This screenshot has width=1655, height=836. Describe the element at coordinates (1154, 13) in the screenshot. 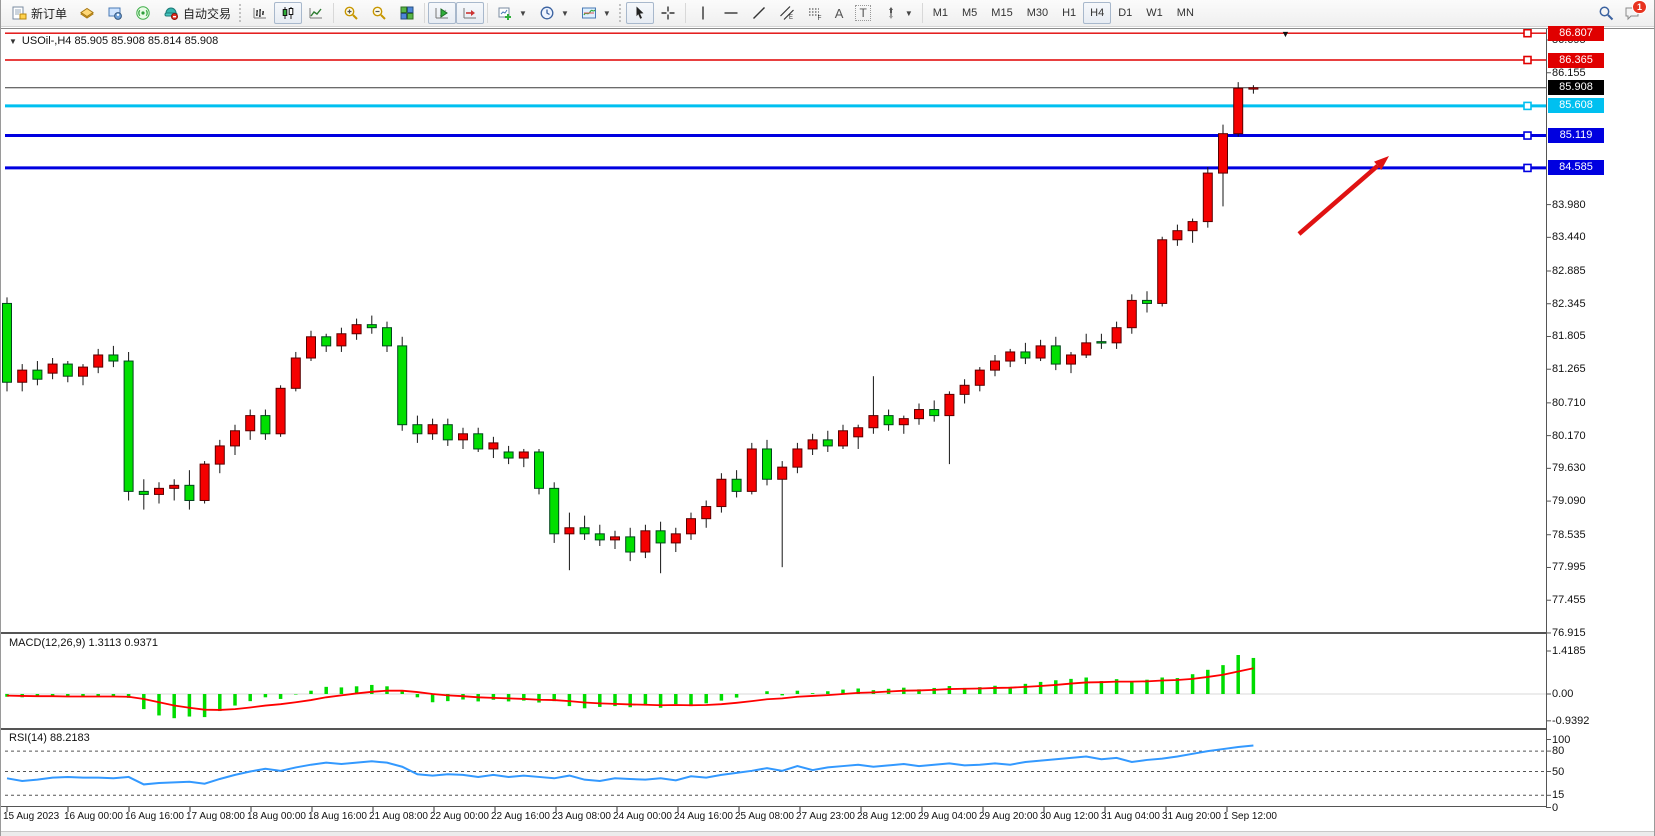

I see `tf-w1-button: W1` at that location.